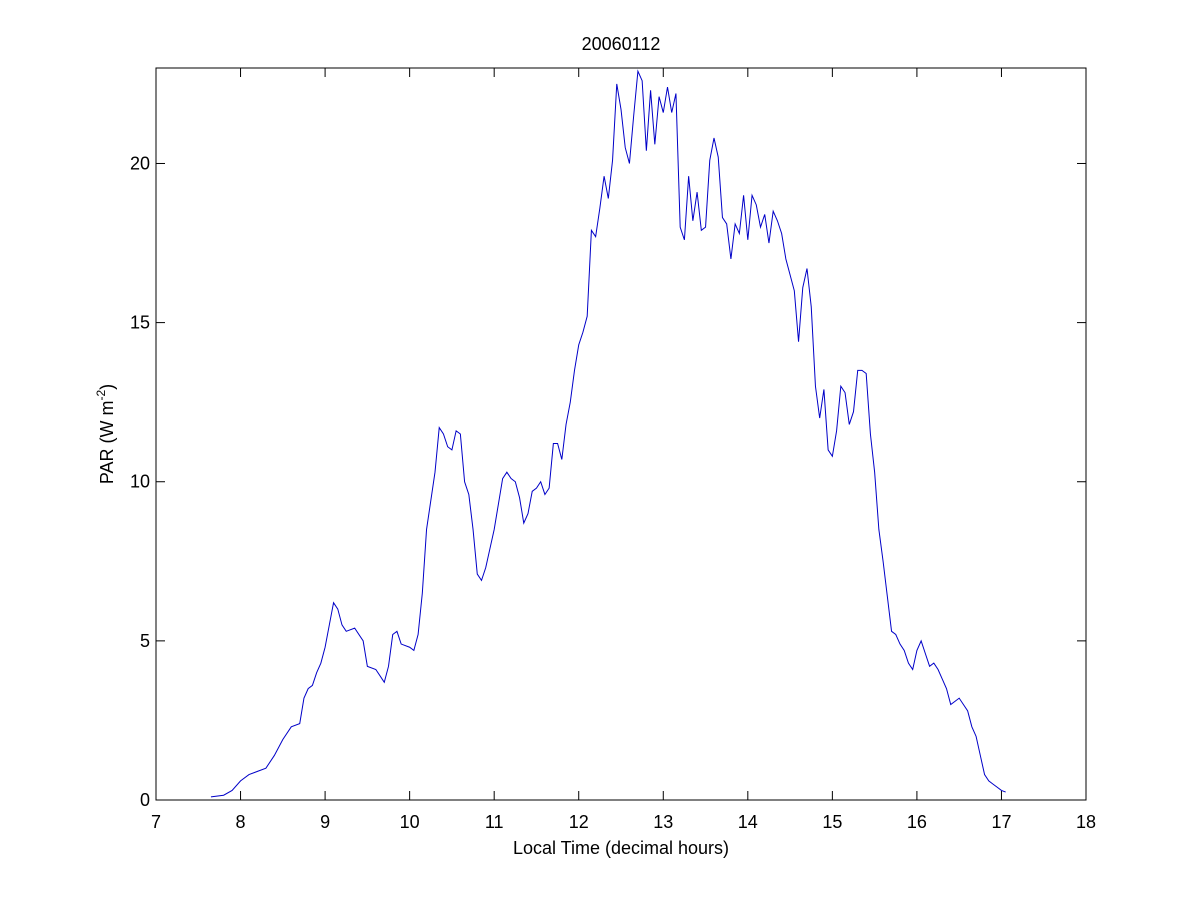 Image resolution: width=1200 pixels, height=900 pixels. What do you see at coordinates (107, 387) in the screenshot?
I see `y-label-end: )` at bounding box center [107, 387].